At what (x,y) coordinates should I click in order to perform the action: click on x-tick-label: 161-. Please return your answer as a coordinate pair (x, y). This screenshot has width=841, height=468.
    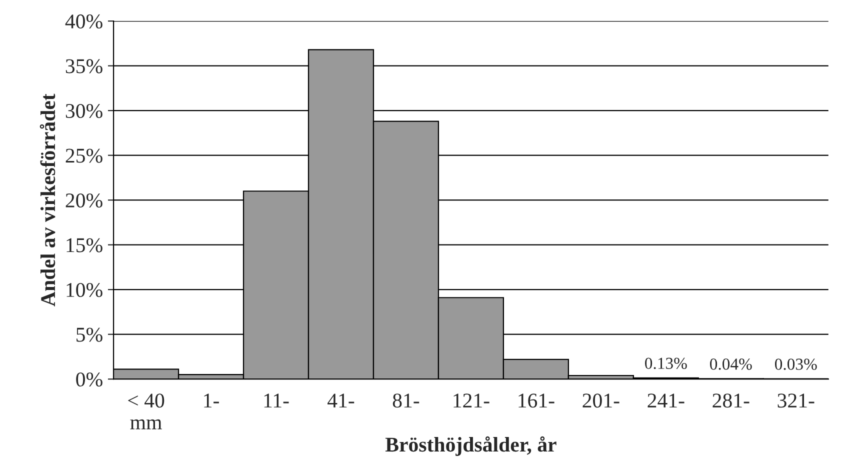
    Looking at the image, I should click on (536, 401).